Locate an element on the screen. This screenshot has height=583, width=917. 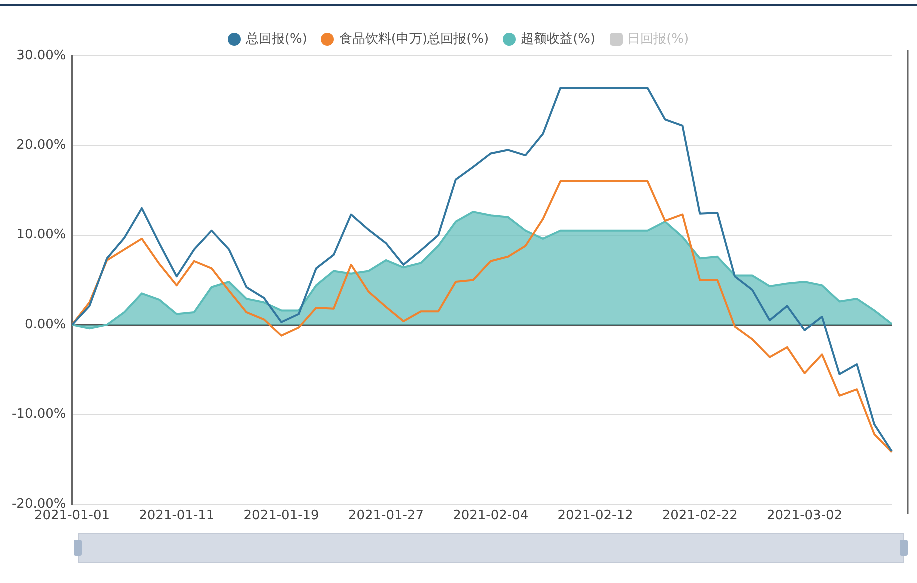
legend-label: 总回报(%) is located at coordinates (277, 39).